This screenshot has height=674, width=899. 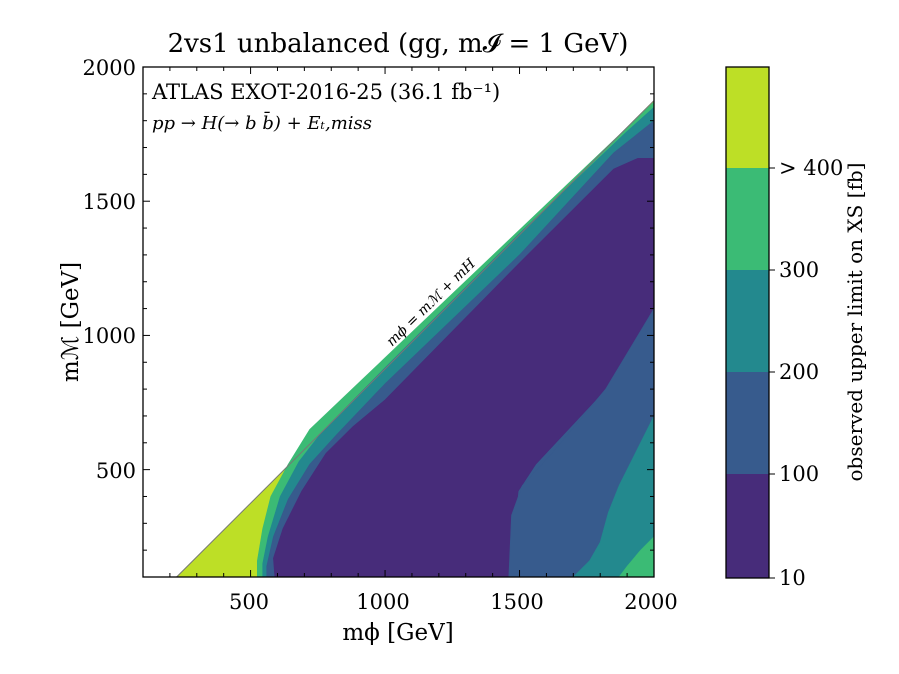 What do you see at coordinates (325, 92) in the screenshot?
I see `experiment-annotation: ATLAS EXOT-2016-25 (36.1 fb⁻¹)` at bounding box center [325, 92].